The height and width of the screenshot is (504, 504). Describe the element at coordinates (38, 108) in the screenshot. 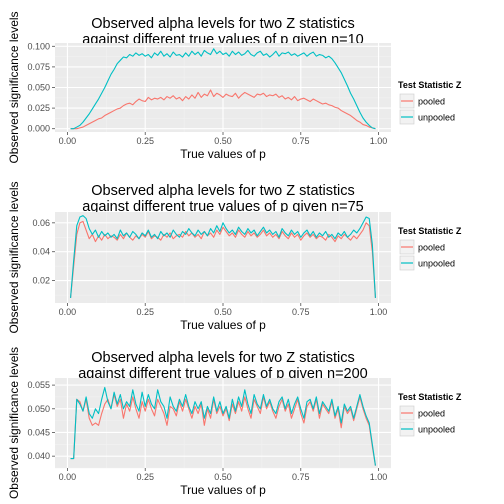

I see `y-tick-label: 0.025` at that location.